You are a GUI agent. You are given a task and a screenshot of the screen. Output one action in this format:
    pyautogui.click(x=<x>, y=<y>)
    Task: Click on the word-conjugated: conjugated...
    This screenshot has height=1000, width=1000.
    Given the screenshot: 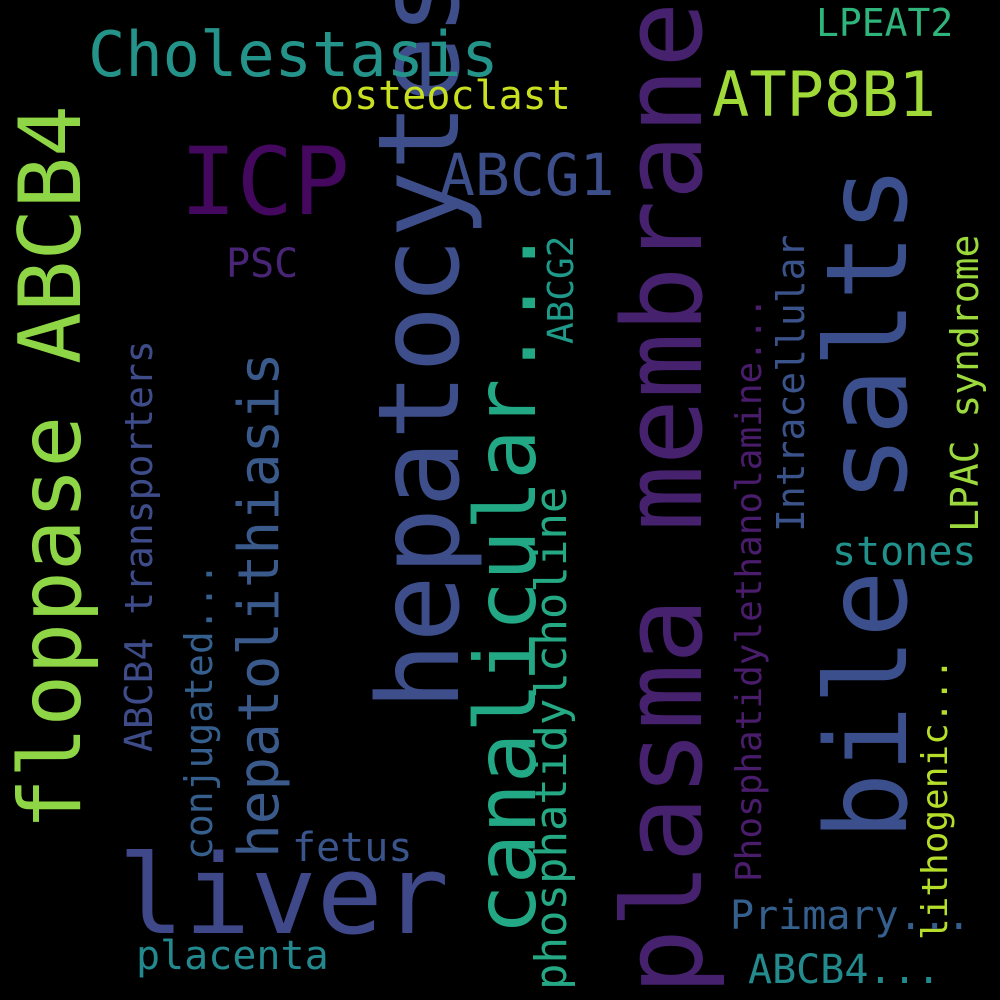 What is the action you would take?
    pyautogui.click(x=199, y=711)
    